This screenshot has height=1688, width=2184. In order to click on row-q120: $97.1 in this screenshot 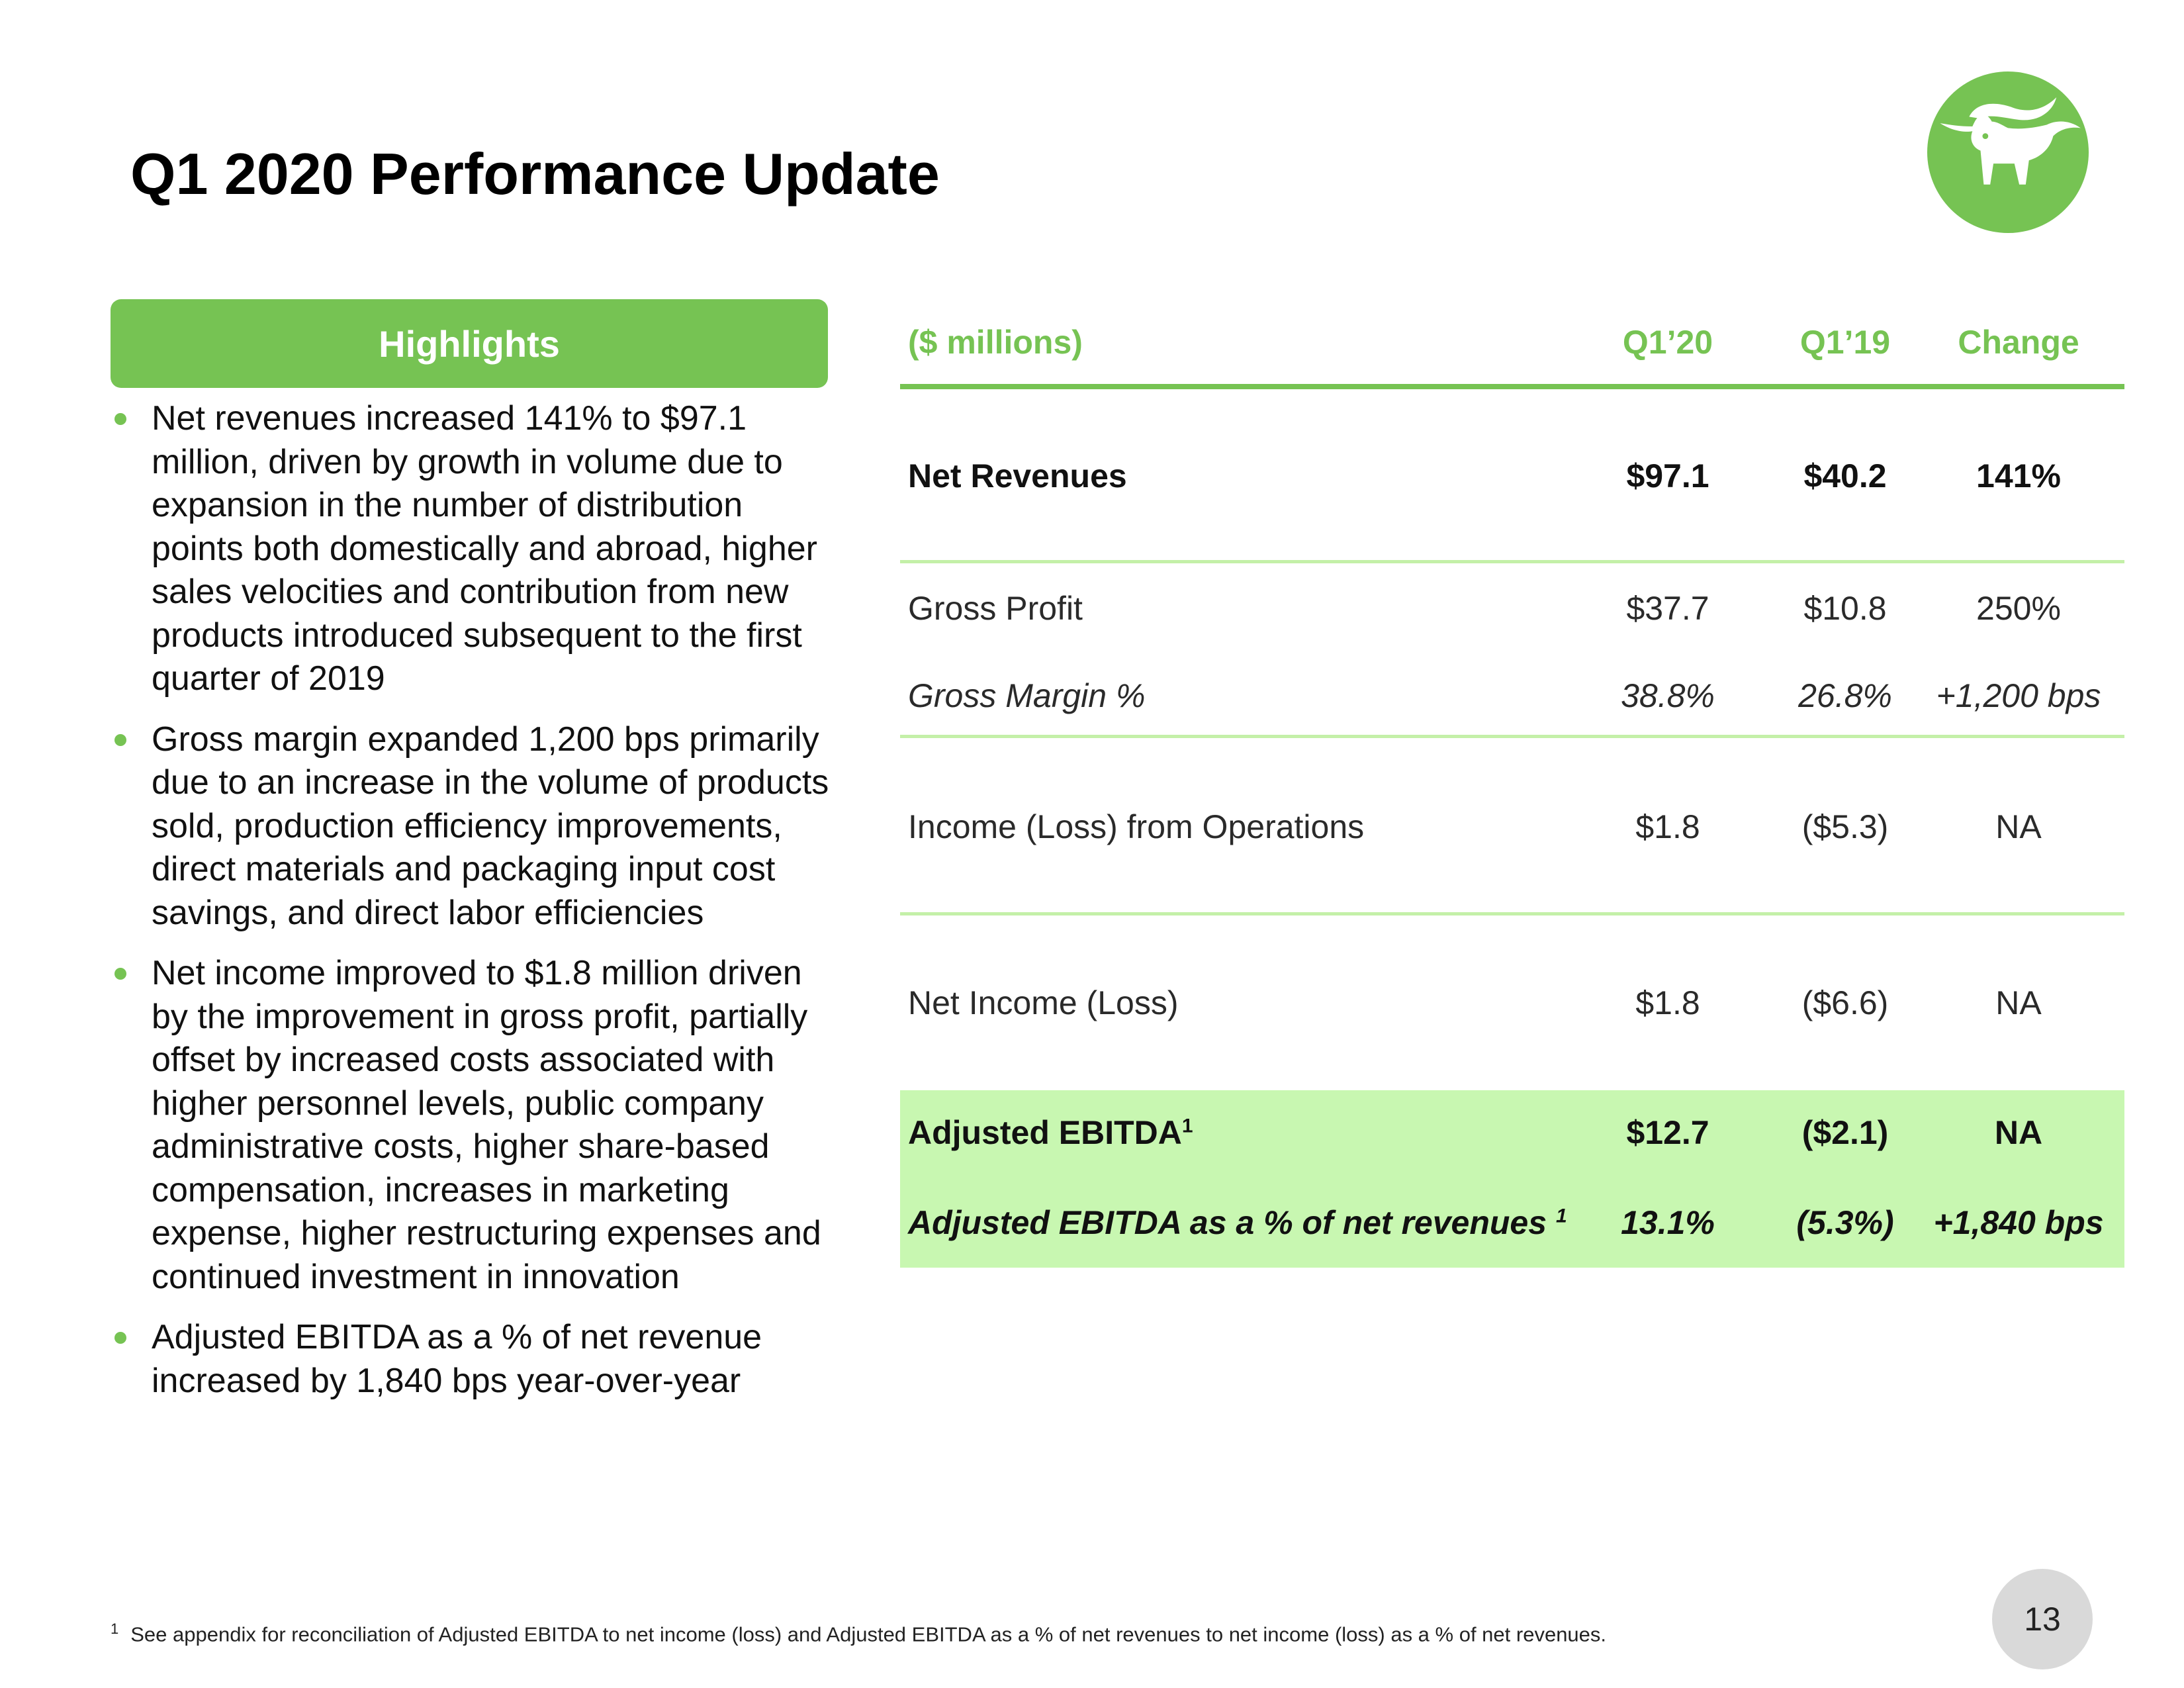, I will do `click(1667, 475)`.